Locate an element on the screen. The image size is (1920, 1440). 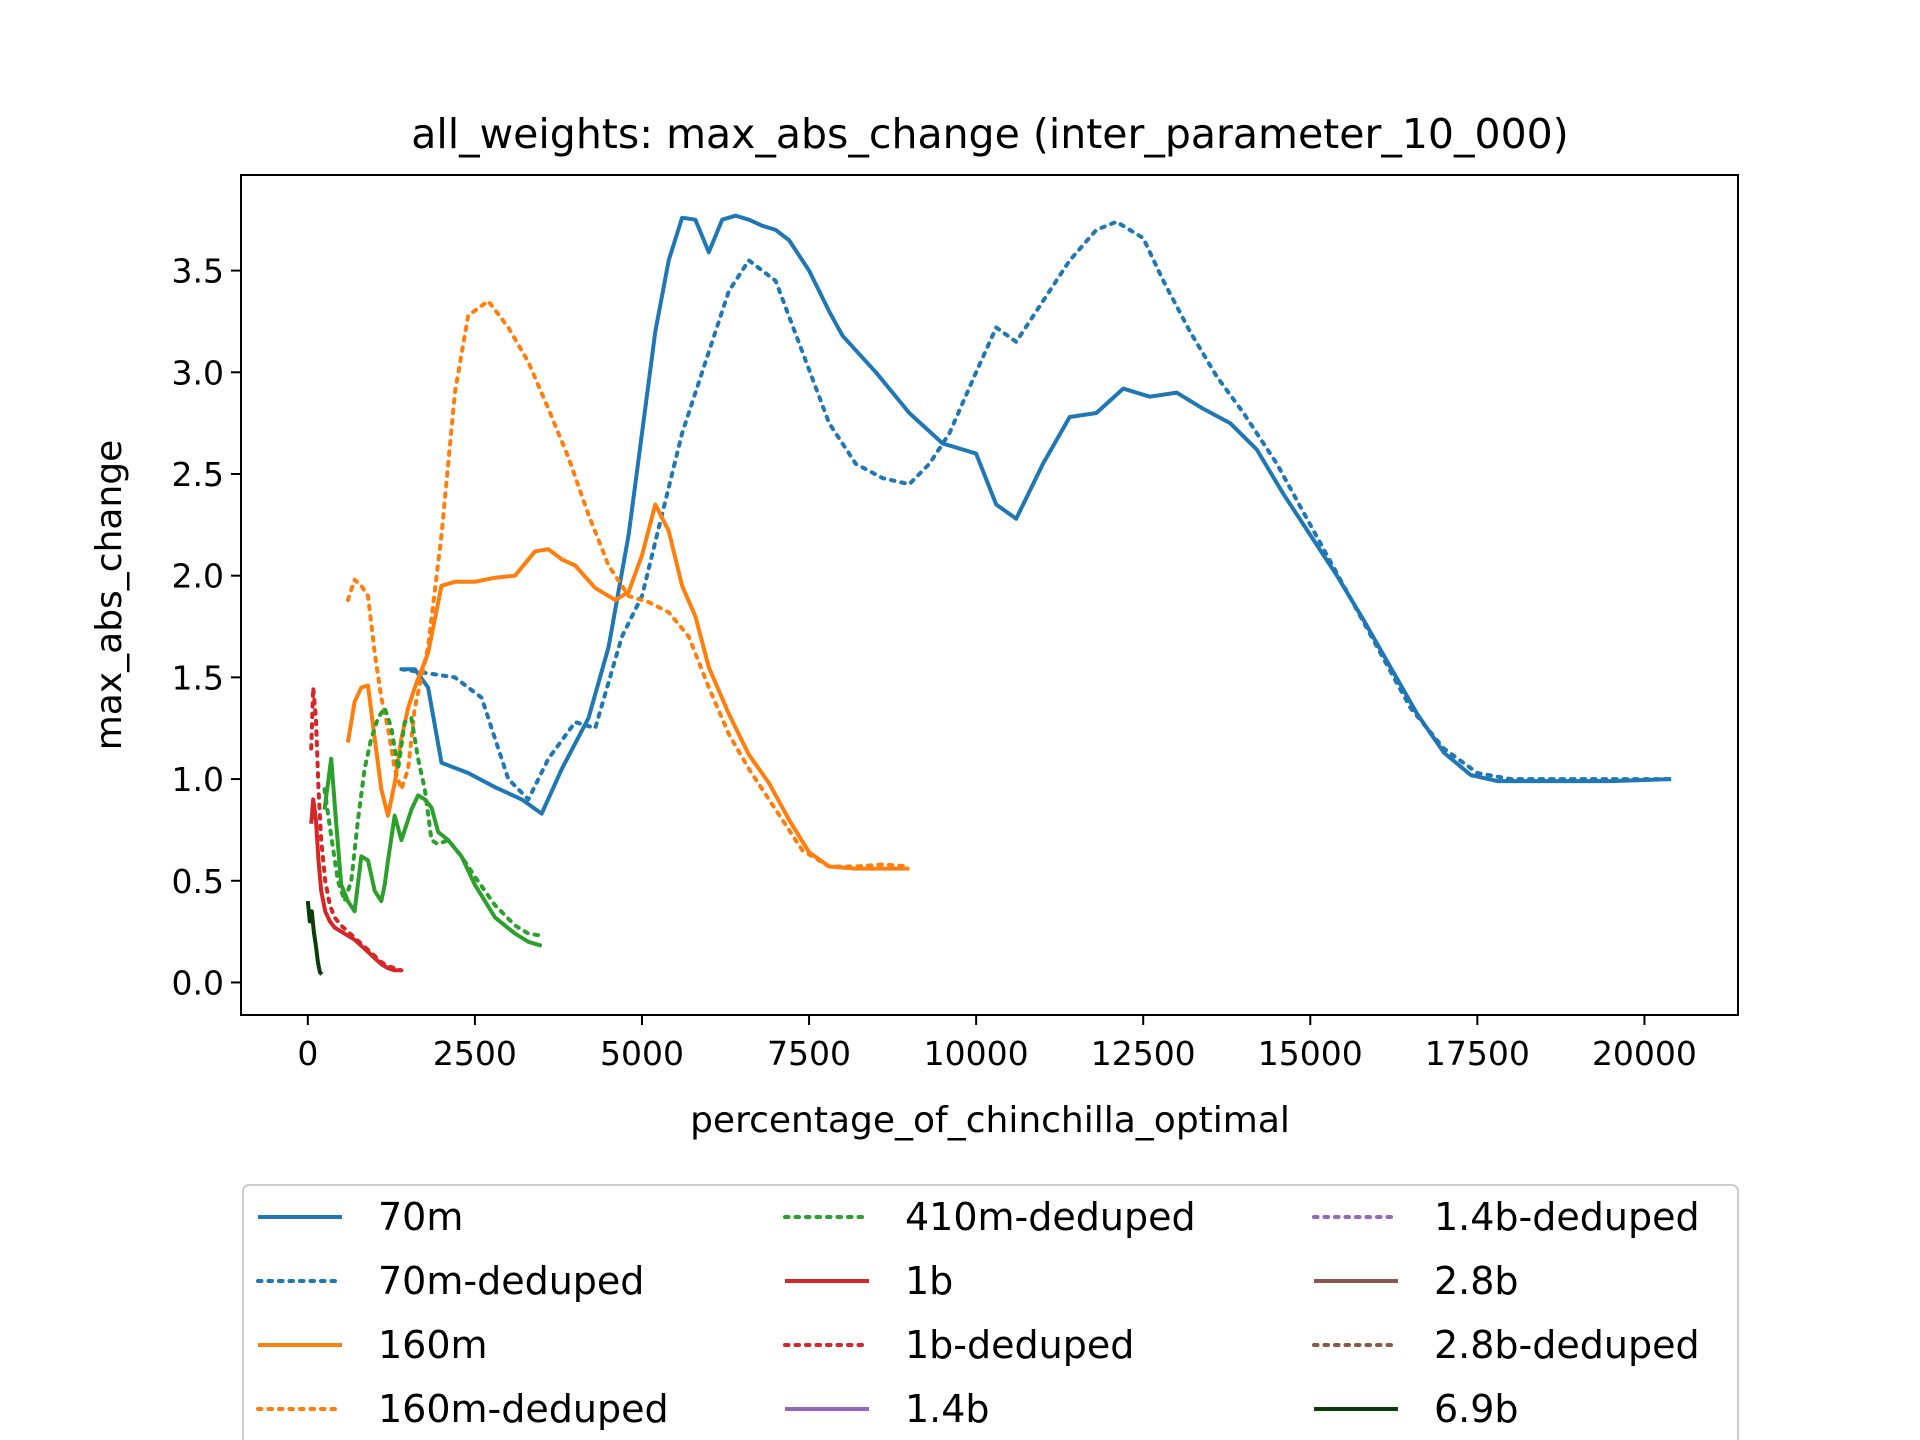
series-line-160m-deduped is located at coordinates (628, 584).